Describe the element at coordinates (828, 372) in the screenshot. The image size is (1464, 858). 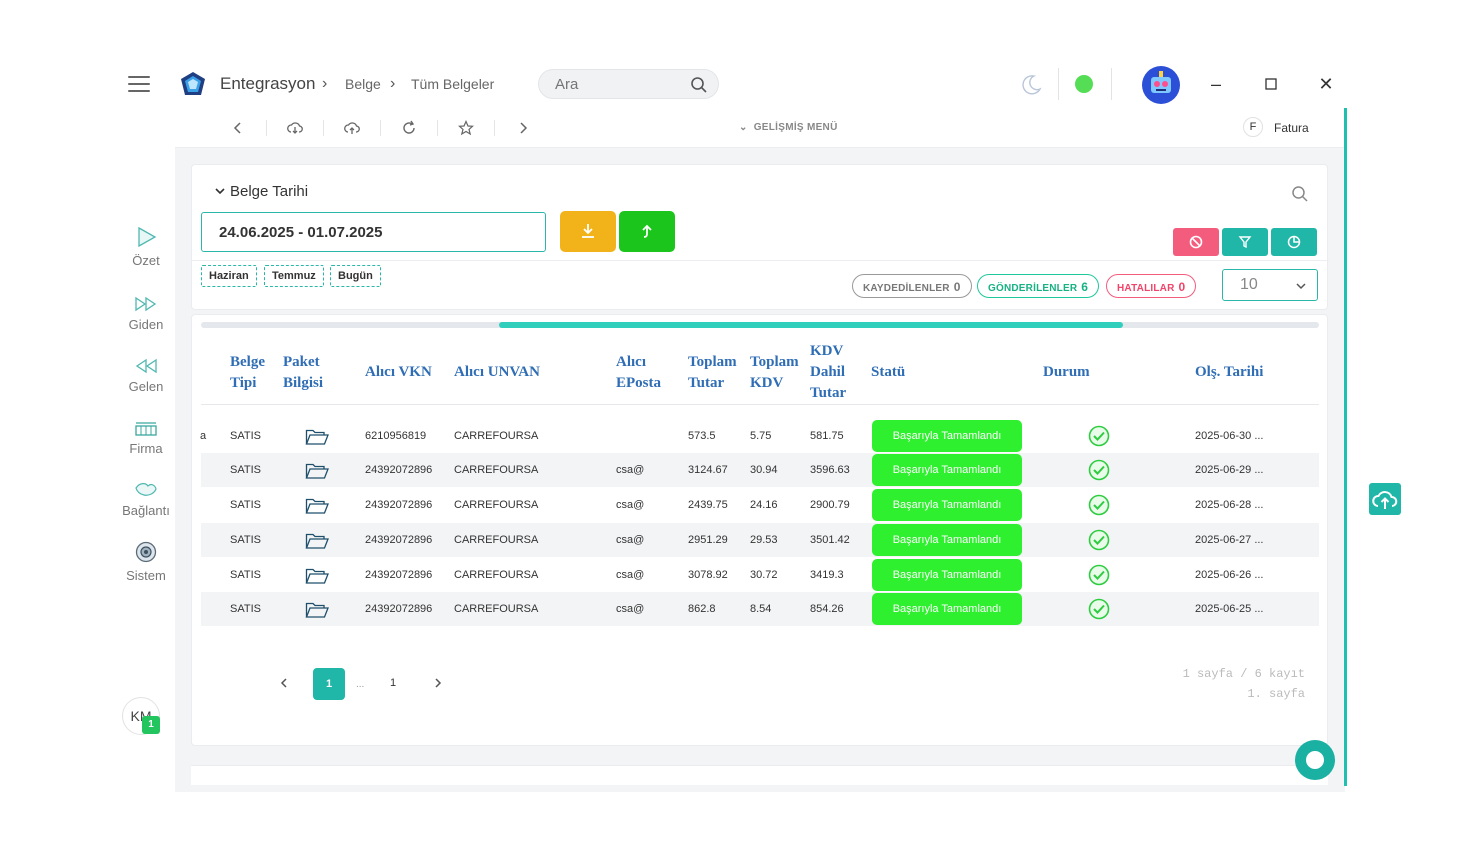
I see `header-kdv-dahil-tutar: KDV Dahil Tutar` at that location.